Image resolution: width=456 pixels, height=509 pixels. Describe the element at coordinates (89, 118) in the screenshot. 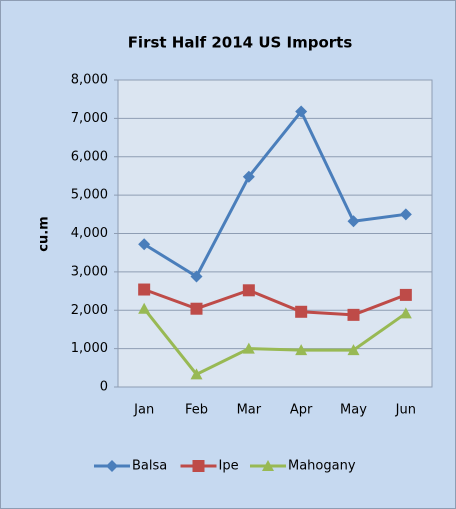

I see `y-tick-label: 7,000` at that location.